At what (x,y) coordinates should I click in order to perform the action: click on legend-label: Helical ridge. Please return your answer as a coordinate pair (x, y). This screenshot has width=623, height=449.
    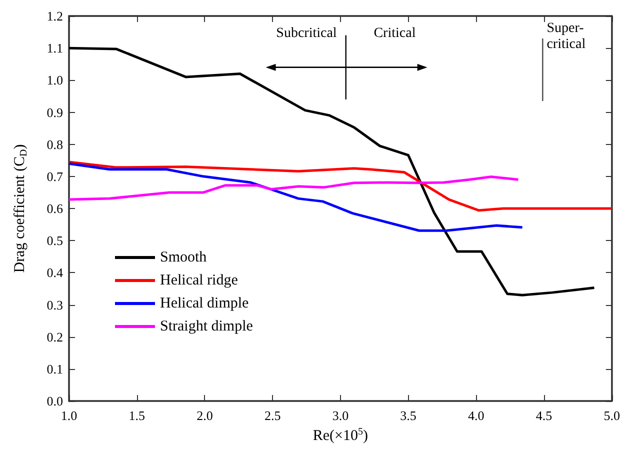
    Looking at the image, I should click on (199, 280).